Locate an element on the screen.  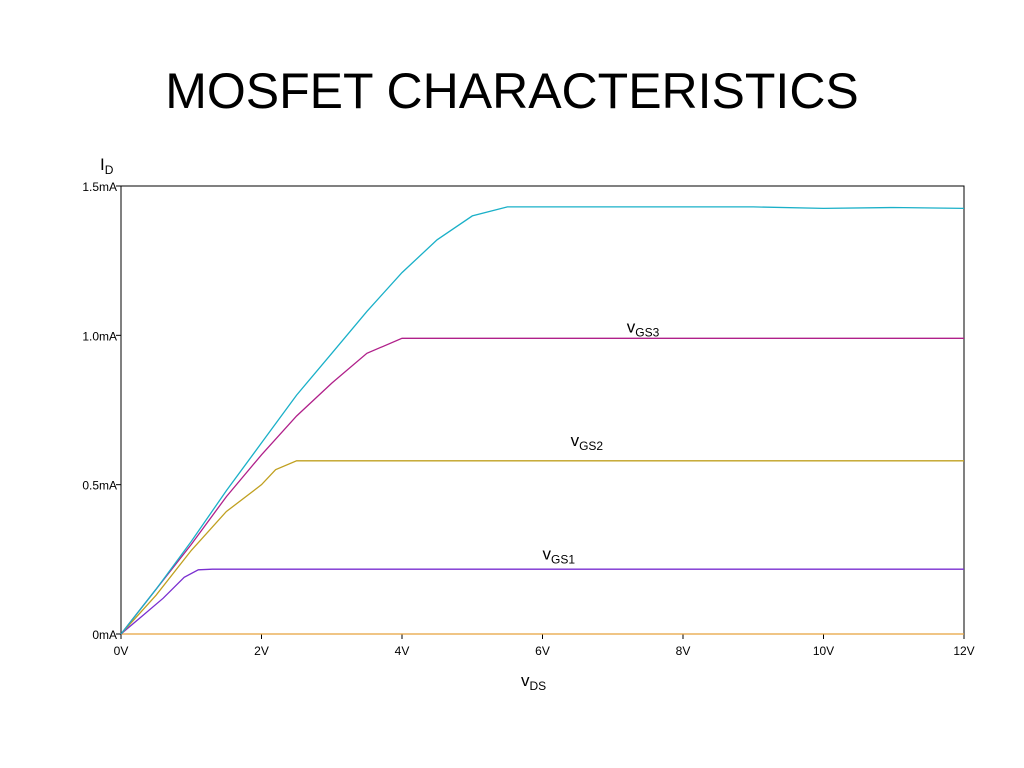
x-tick-label: 2V is located at coordinates (261, 651).